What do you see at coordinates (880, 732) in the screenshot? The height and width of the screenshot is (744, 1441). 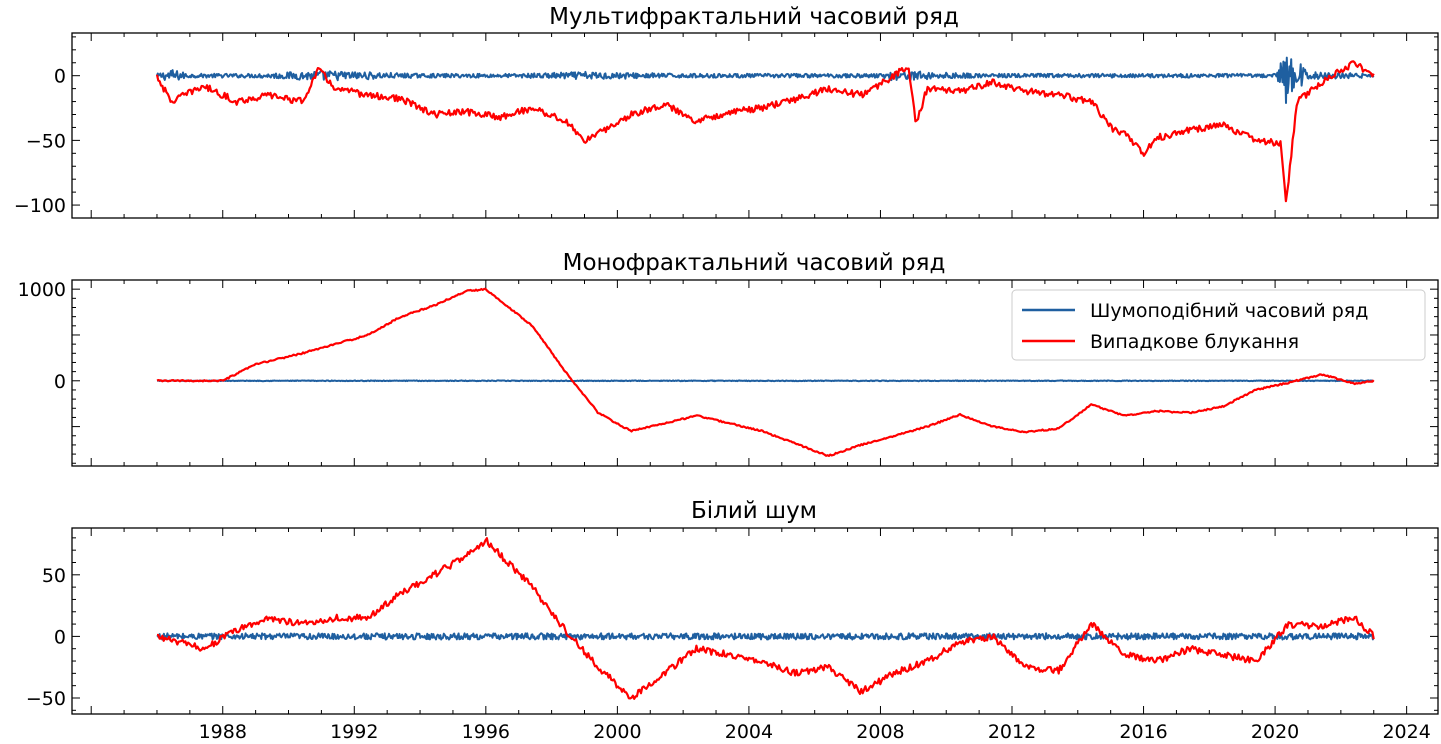 I see `x-tick-label: 2008` at bounding box center [880, 732].